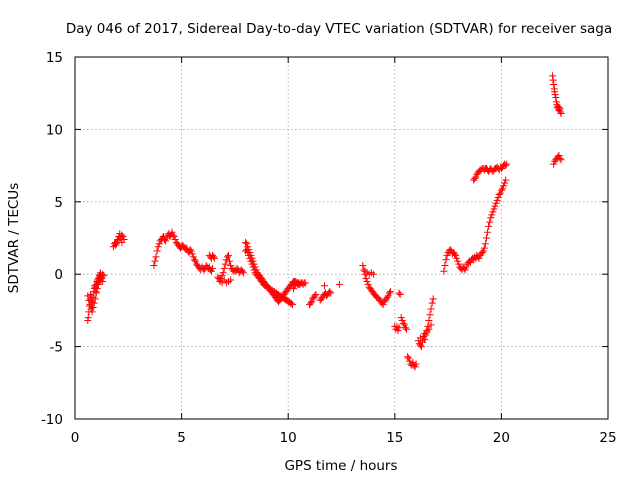 The image size is (640, 480). I want to click on y-tick-label: 5, so click(58, 203).